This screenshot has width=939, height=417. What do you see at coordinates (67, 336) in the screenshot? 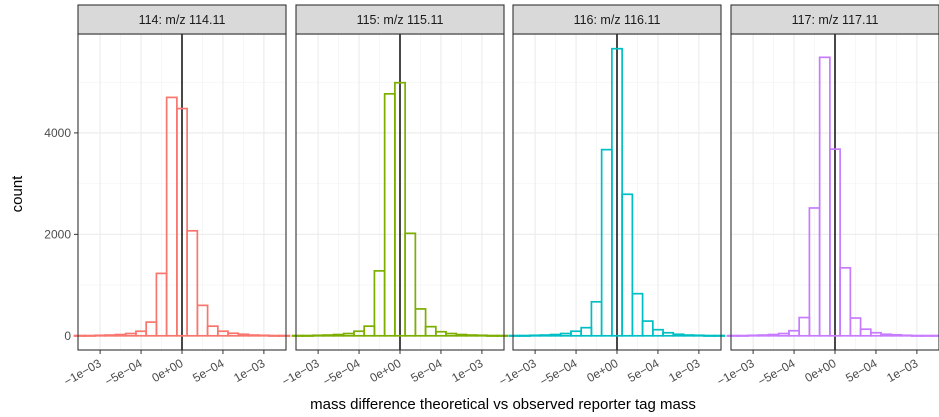
I see `y-tick-label: 0` at bounding box center [67, 336].